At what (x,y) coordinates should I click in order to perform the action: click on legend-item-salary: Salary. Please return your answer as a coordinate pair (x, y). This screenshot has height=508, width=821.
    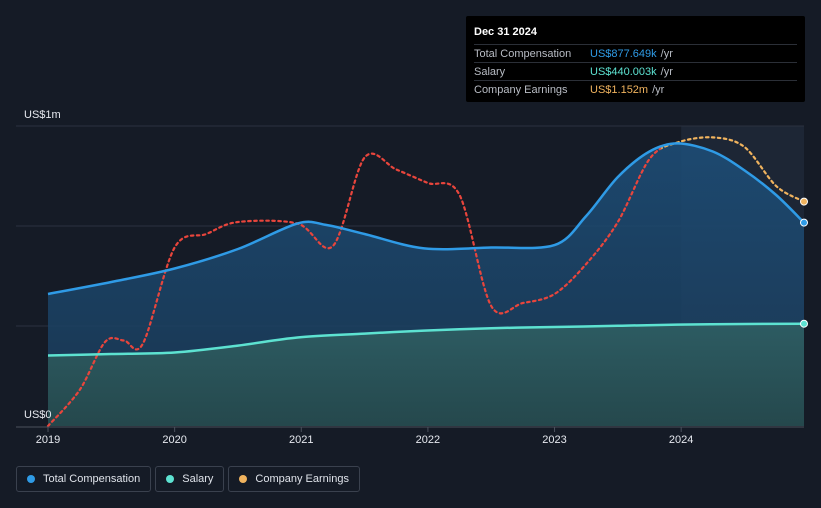
    Looking at the image, I should click on (190, 479).